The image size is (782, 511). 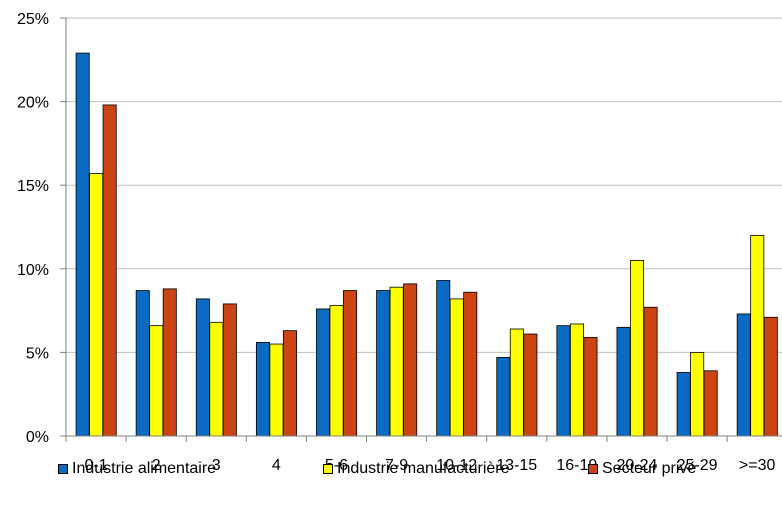 What do you see at coordinates (636, 465) in the screenshot?
I see `x-tick-label: 20-24` at bounding box center [636, 465].